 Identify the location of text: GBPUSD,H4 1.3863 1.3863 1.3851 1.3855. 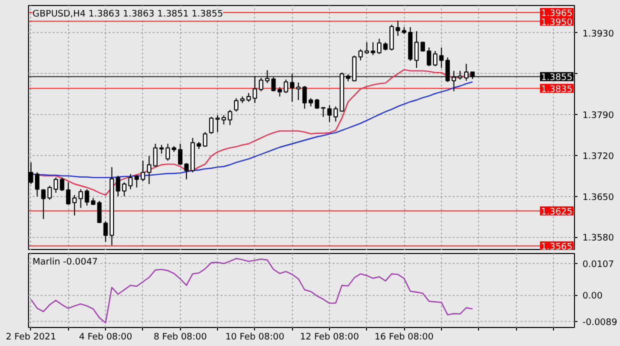
(128, 15).